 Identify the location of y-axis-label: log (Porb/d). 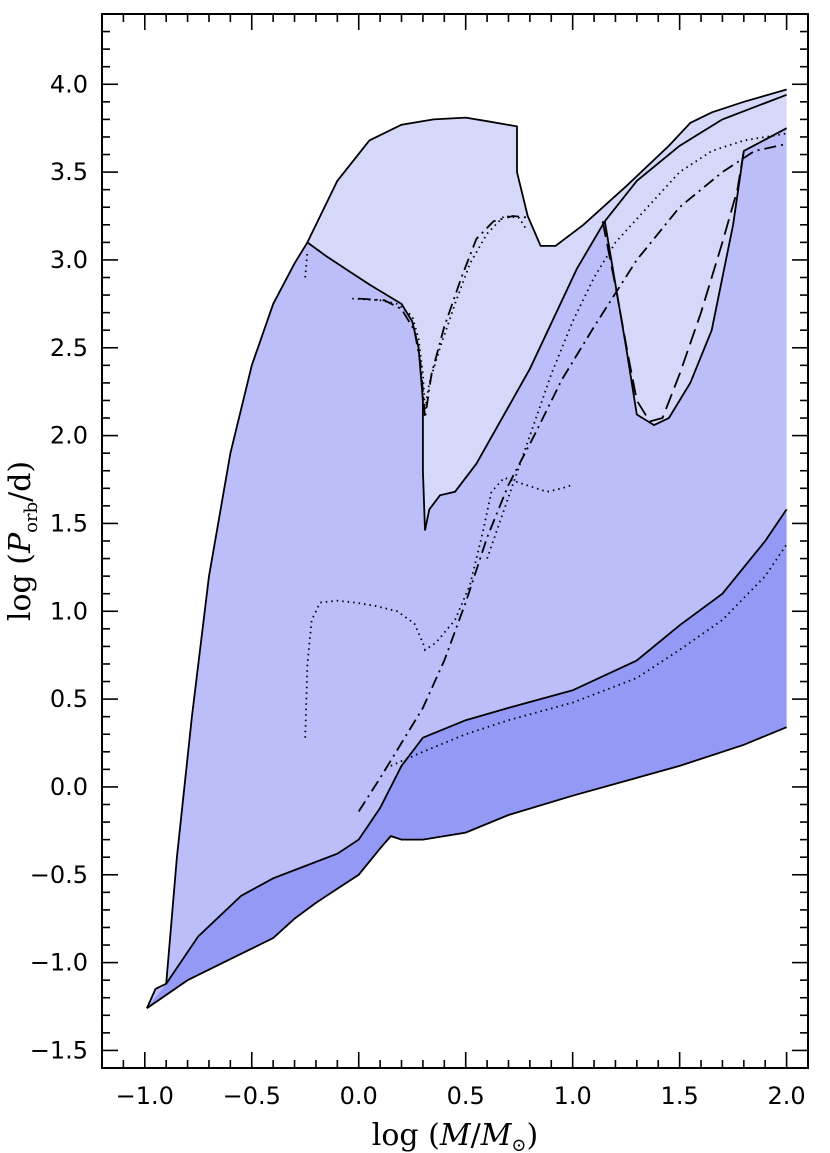
(22, 541).